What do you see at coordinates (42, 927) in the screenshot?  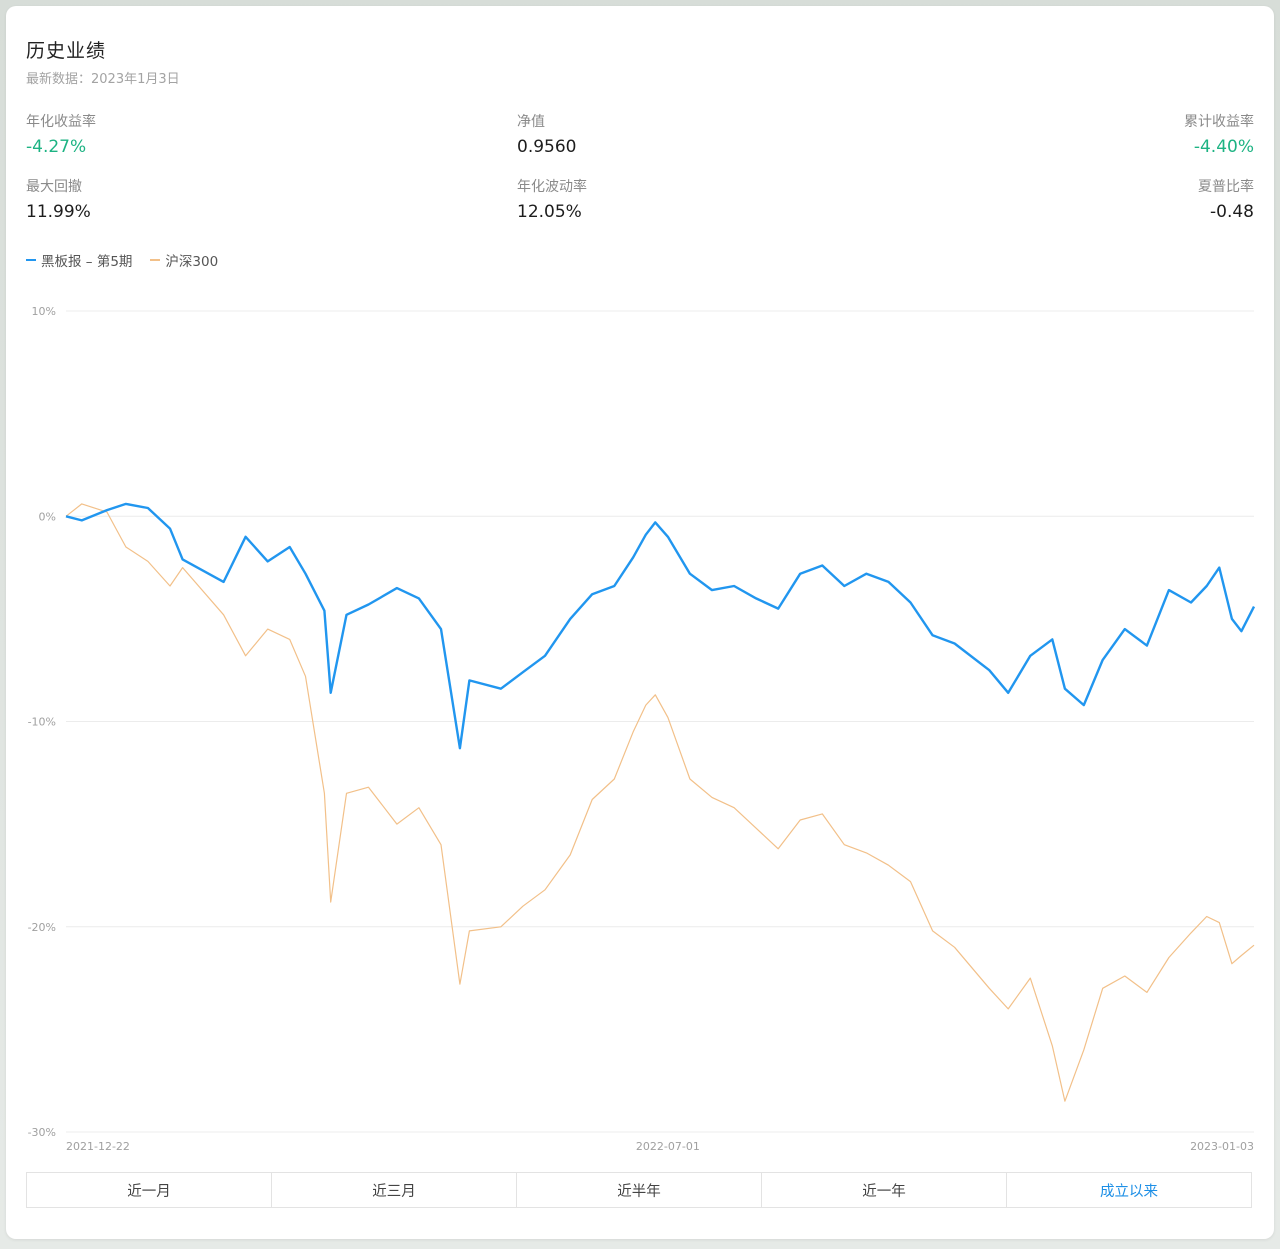 I see `y-tick-label: -20%` at bounding box center [42, 927].